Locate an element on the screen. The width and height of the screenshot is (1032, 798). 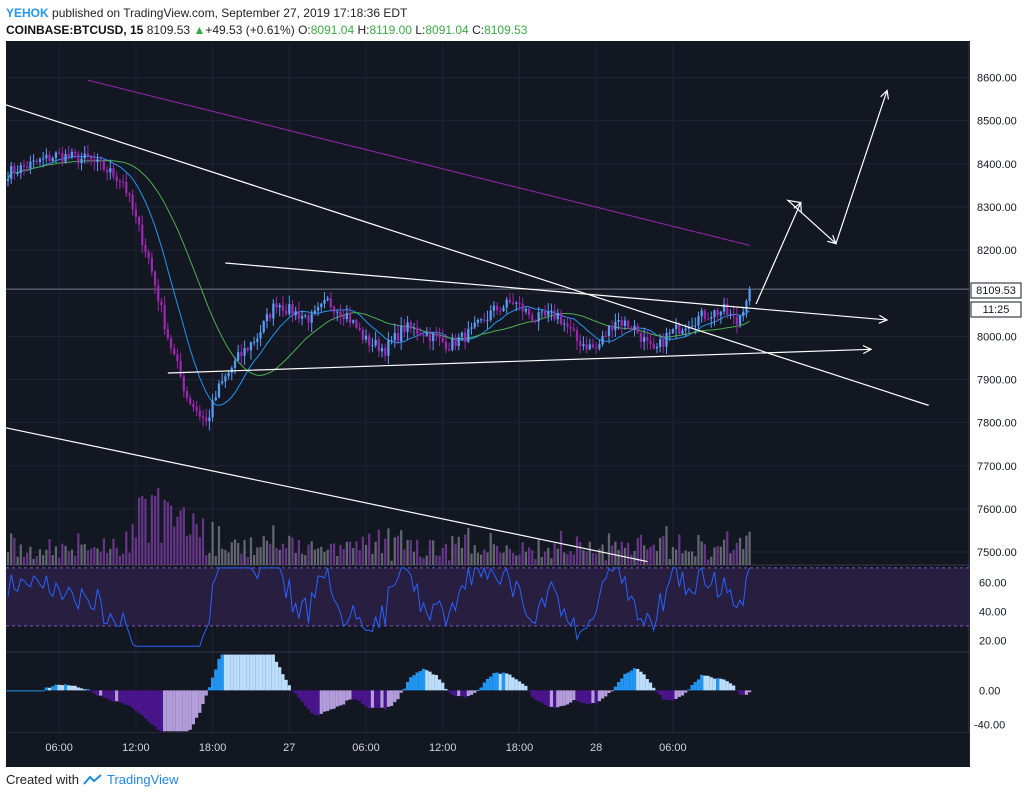
close-label: C: is located at coordinates (478, 30).